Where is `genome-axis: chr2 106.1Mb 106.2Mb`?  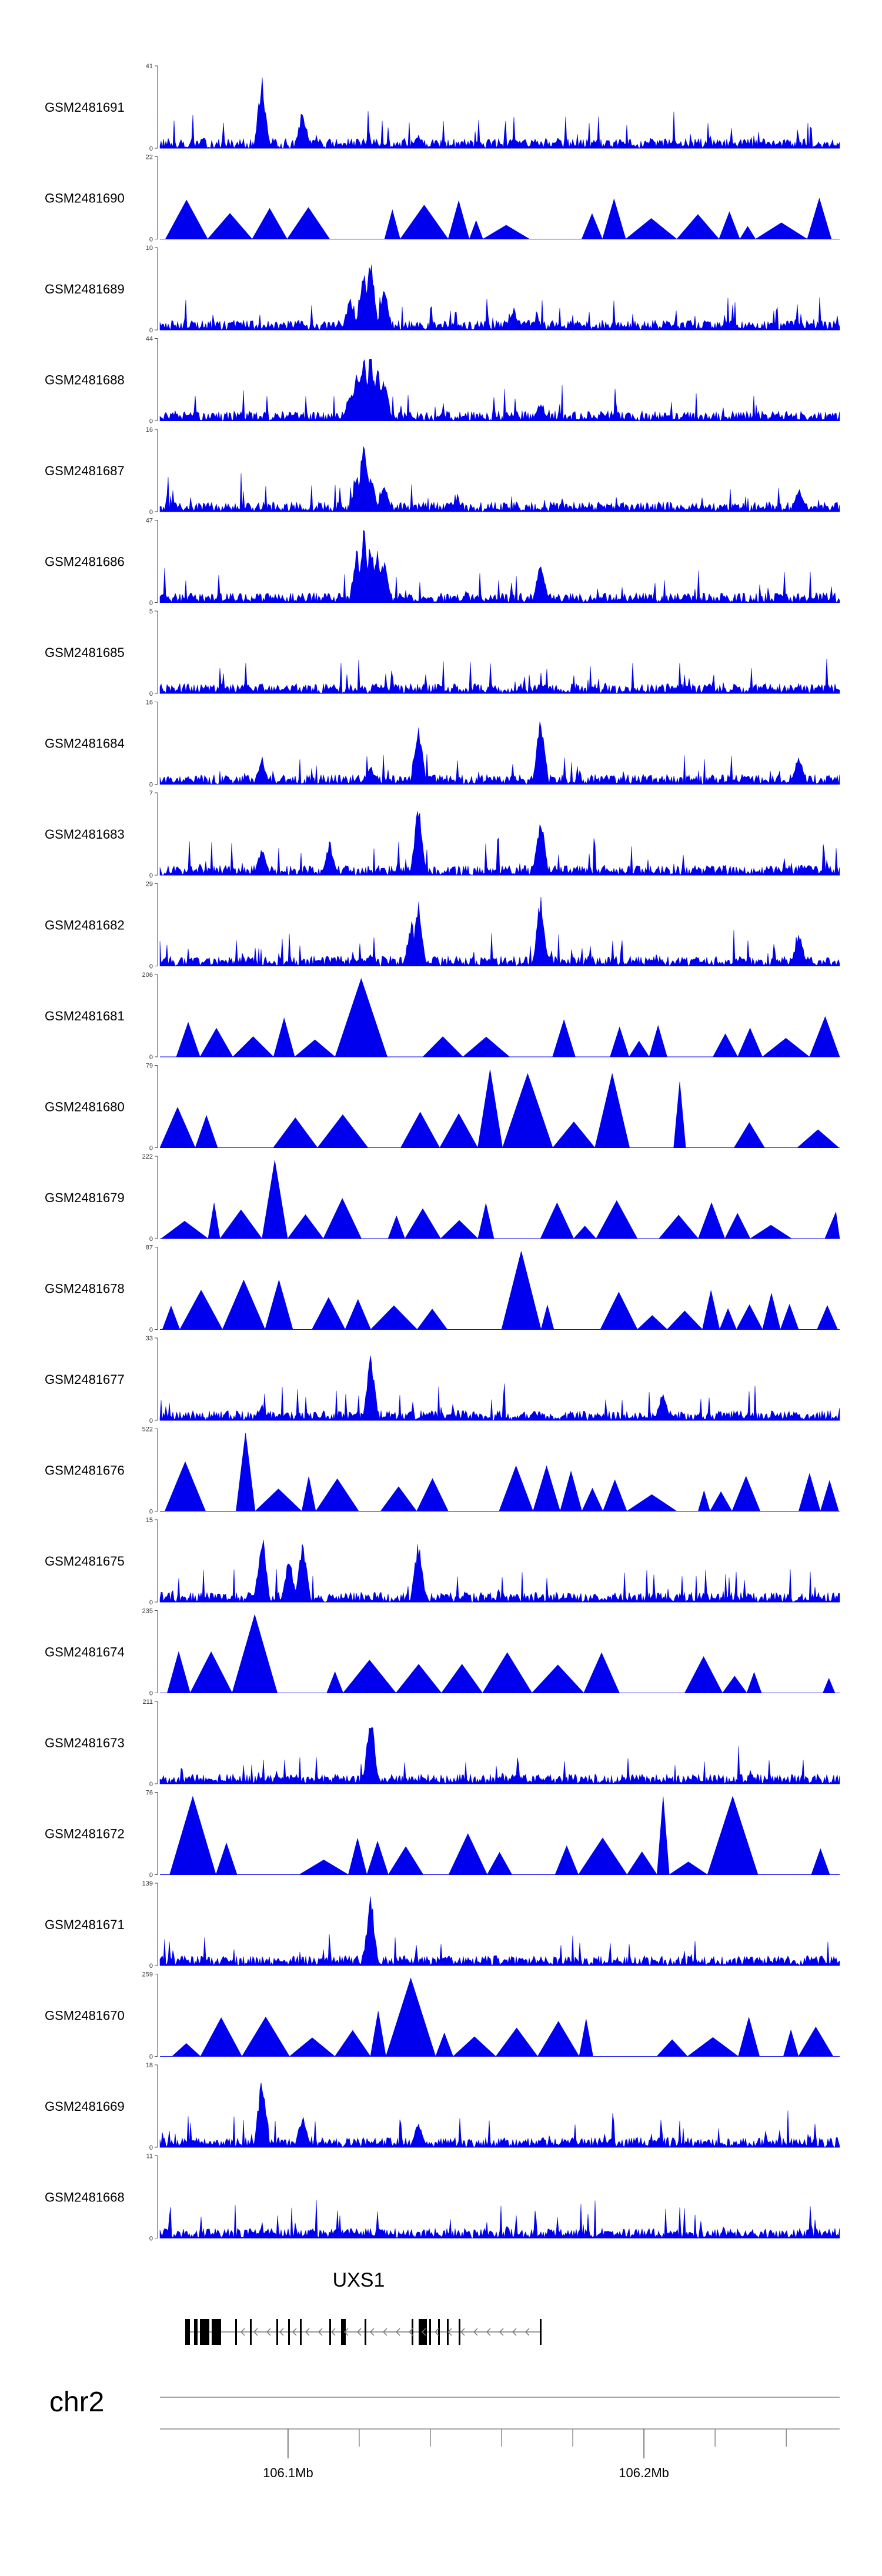 genome-axis: chr2 106.1Mb 106.2Mb is located at coordinates (444, 2433).